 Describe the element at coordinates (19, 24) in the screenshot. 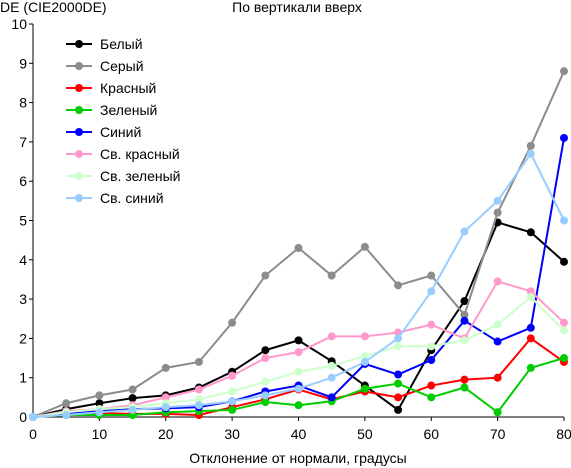

I see `y-tick-label: 10` at that location.